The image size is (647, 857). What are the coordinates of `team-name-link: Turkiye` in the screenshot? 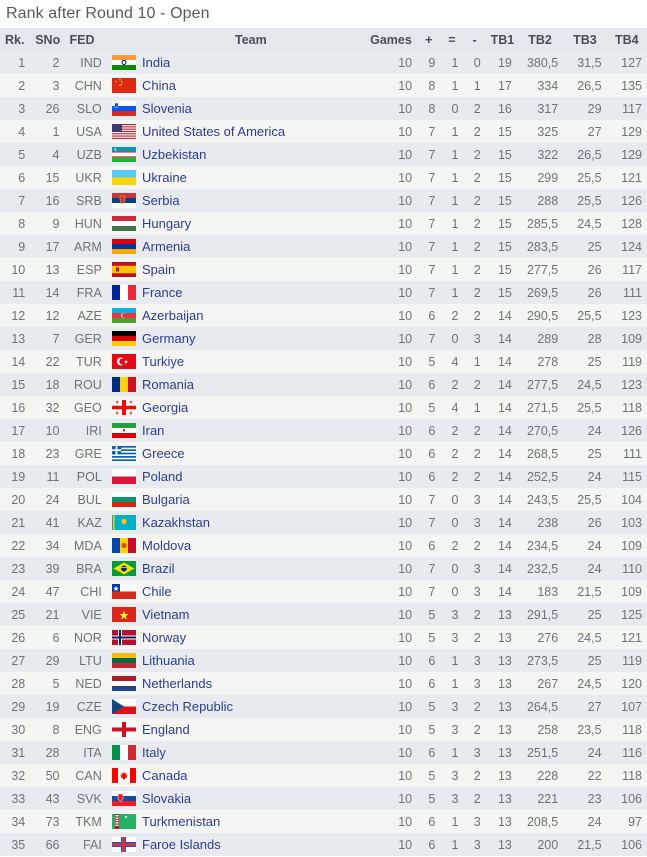 It's located at (163, 361).